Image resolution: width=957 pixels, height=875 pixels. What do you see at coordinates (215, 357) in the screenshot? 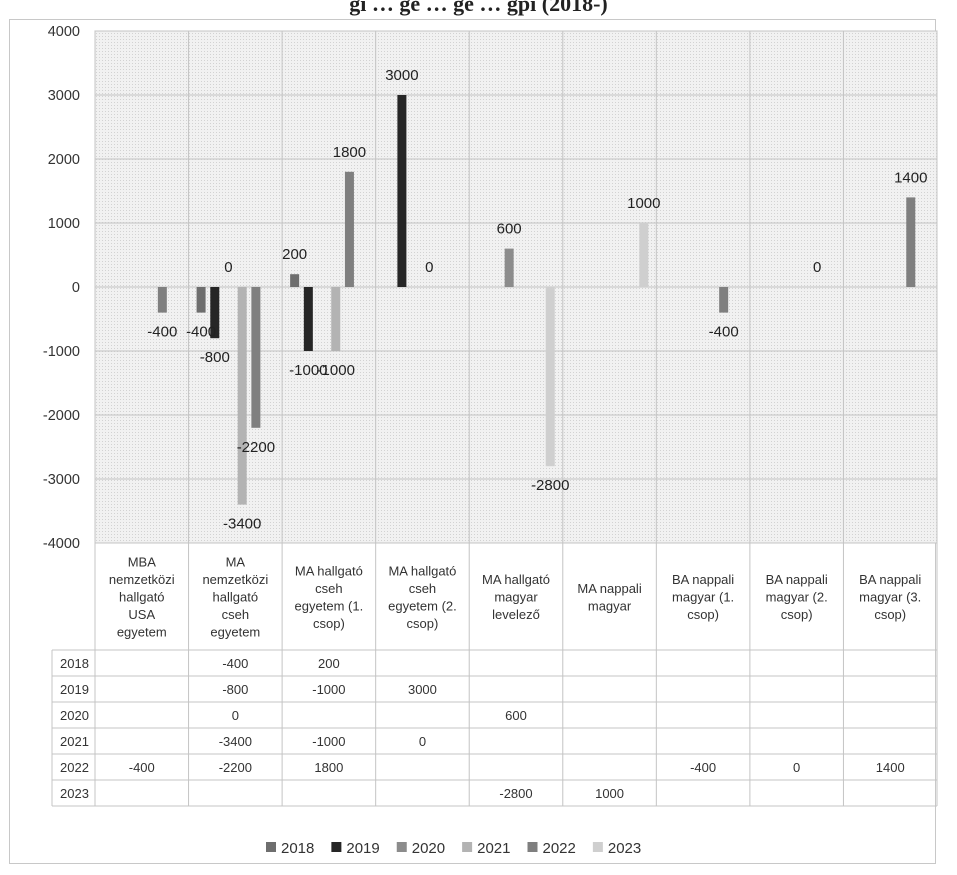
I see `data-label: -800` at bounding box center [215, 357].